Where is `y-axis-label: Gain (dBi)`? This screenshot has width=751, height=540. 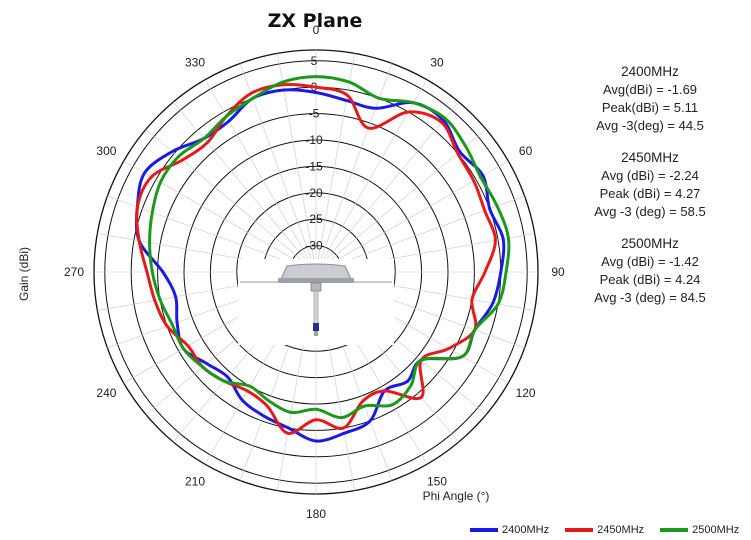 y-axis-label: Gain (dBi) is located at coordinates (24, 274).